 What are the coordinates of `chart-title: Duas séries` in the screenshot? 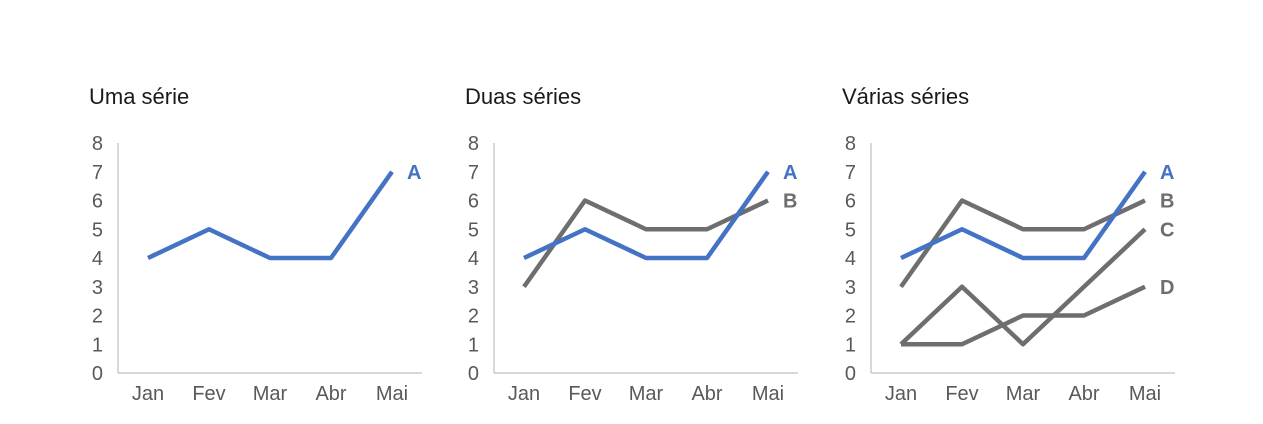 It's located at (523, 96).